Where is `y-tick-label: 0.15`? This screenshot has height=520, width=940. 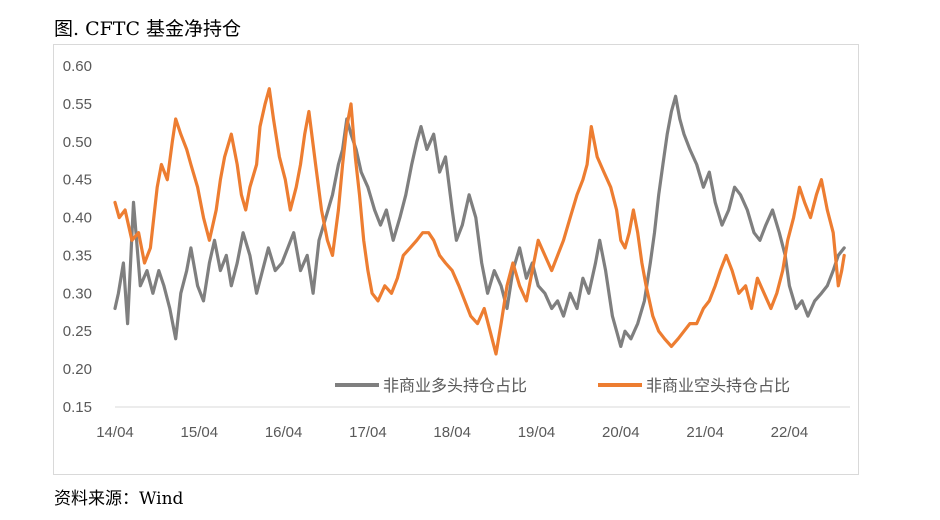
y-tick-label: 0.15 is located at coordinates (77, 407).